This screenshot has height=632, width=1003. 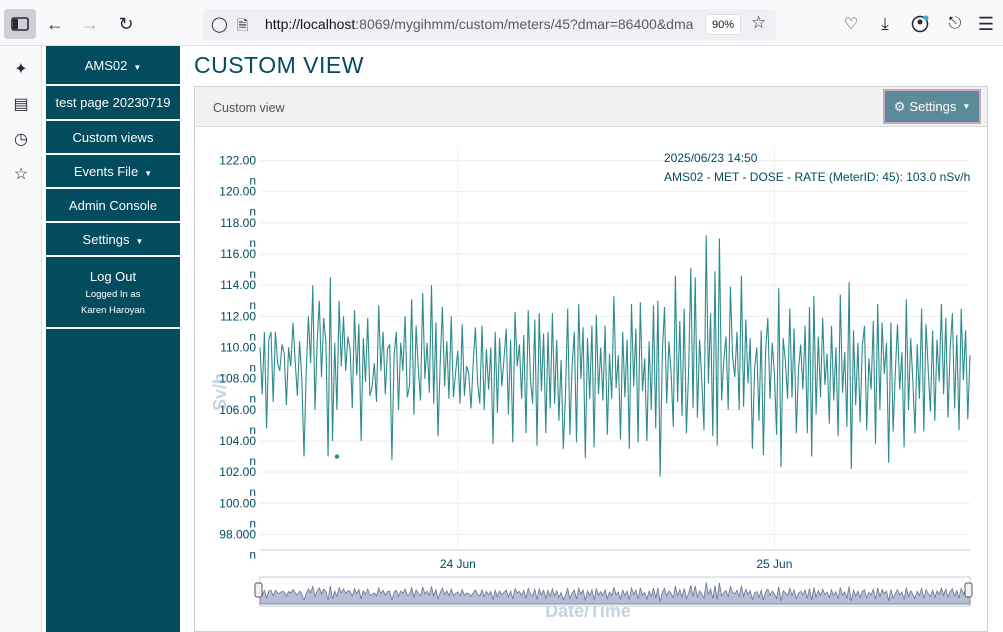 I want to click on navigator-right-handle, so click(x=968, y=590).